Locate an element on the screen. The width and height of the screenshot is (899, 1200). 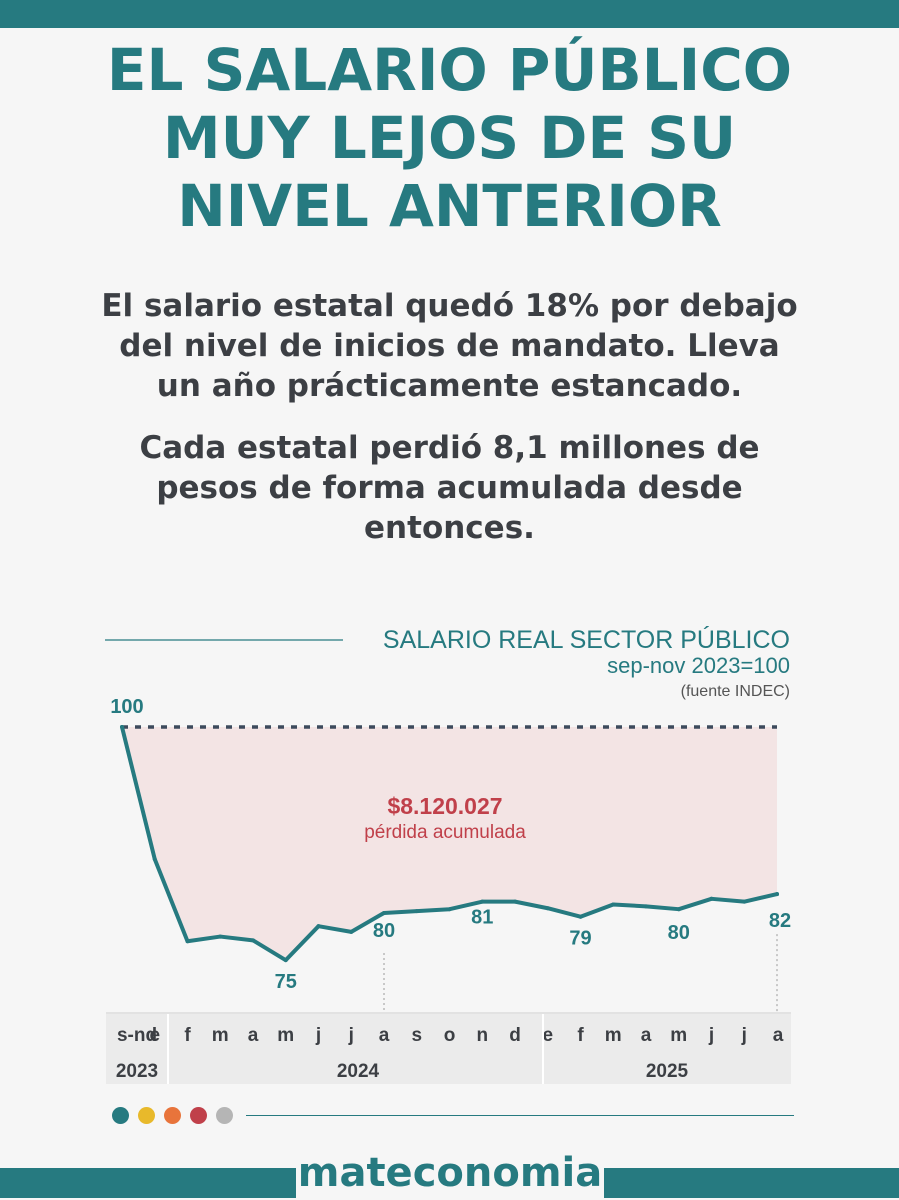
color-dots is located at coordinates (172, 1115).